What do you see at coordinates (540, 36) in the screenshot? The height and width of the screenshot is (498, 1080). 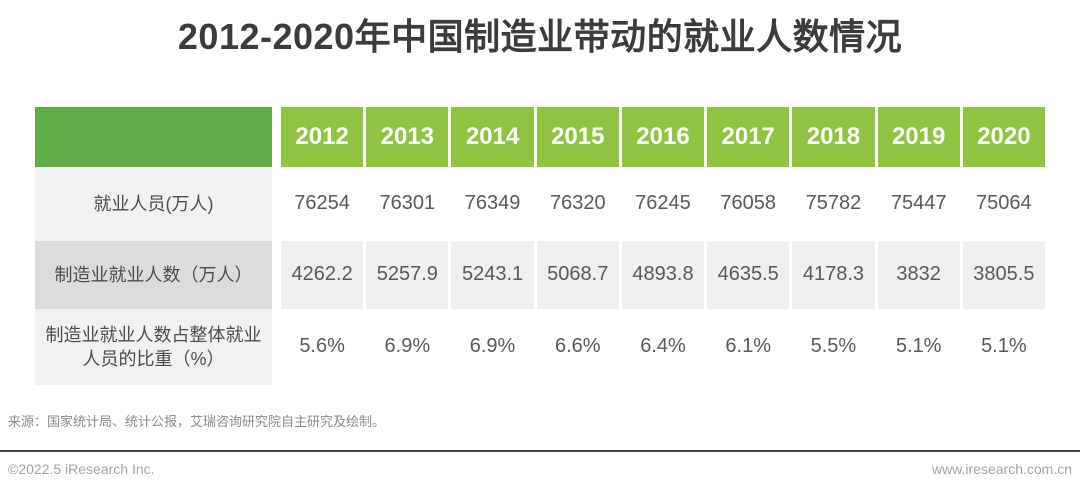 I see `page-title: 2012-2020年中国制造业带动的就业人数情况` at bounding box center [540, 36].